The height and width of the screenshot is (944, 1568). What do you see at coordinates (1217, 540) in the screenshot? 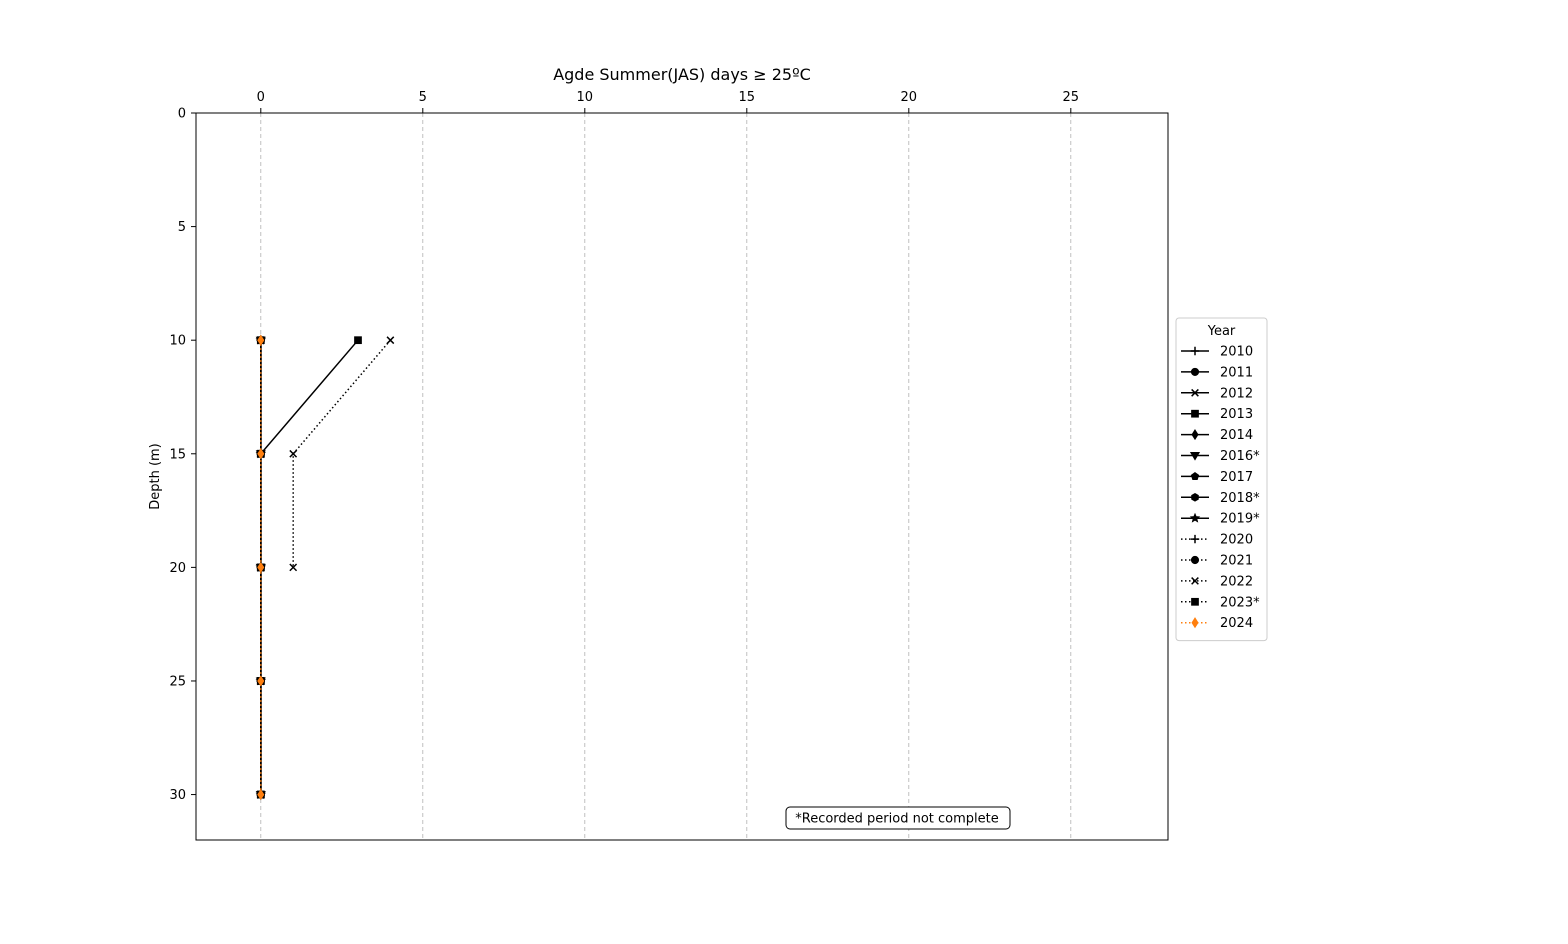
I see `legend-entry: 2020` at bounding box center [1217, 540].